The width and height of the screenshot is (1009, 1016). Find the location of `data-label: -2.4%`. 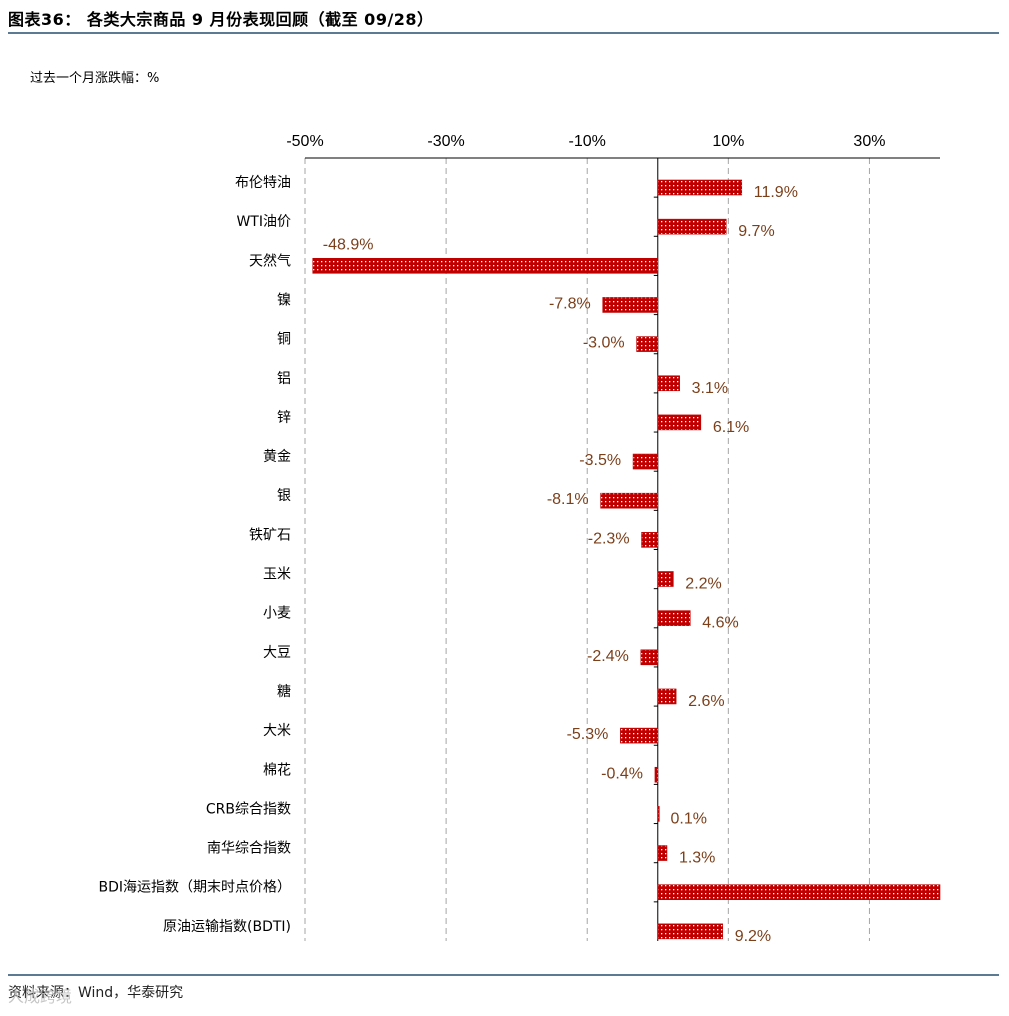

data-label: -2.4% is located at coordinates (608, 656).